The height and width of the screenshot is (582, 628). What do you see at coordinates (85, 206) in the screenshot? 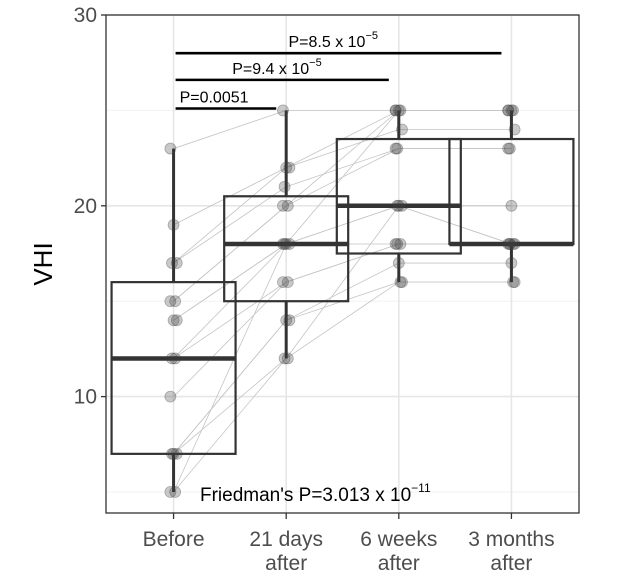
I see `y-tick-label: 20` at bounding box center [85, 206].